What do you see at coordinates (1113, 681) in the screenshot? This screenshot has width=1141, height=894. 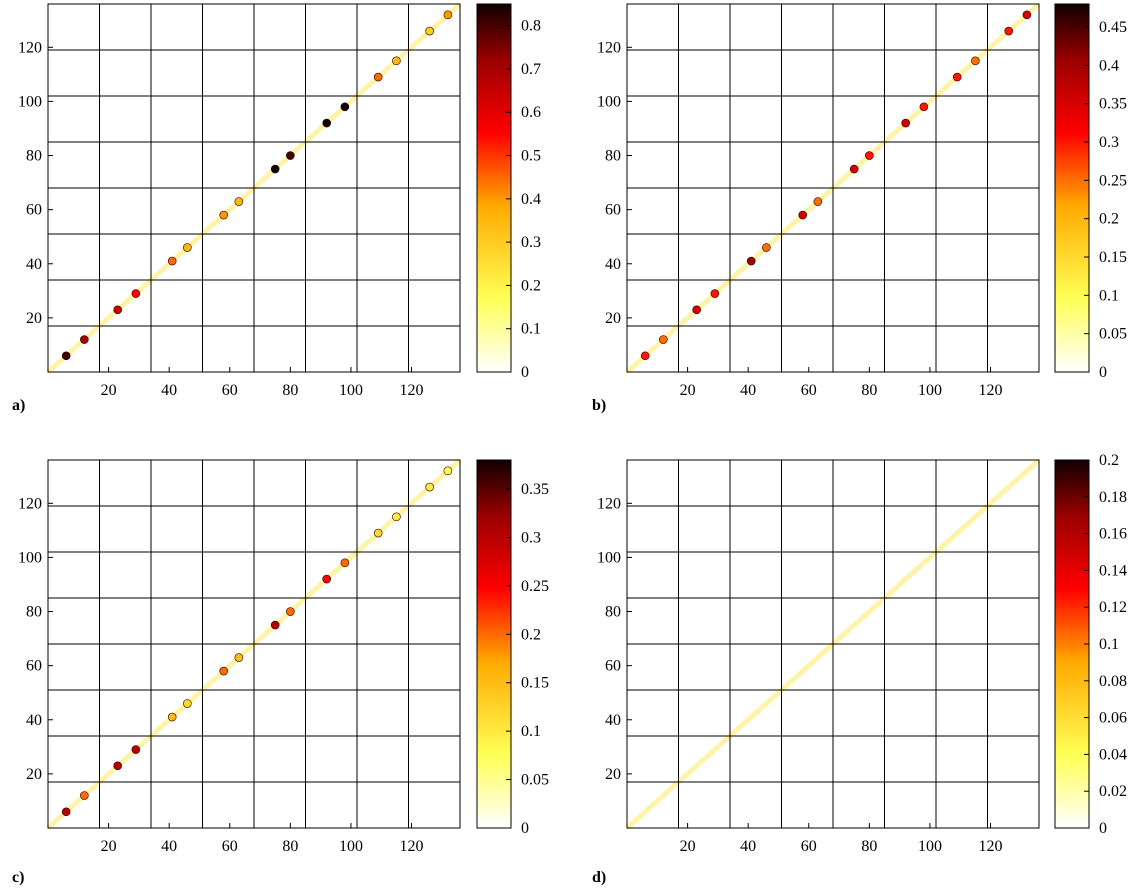 I see `colorbar-tick-label: 0.08` at bounding box center [1113, 681].